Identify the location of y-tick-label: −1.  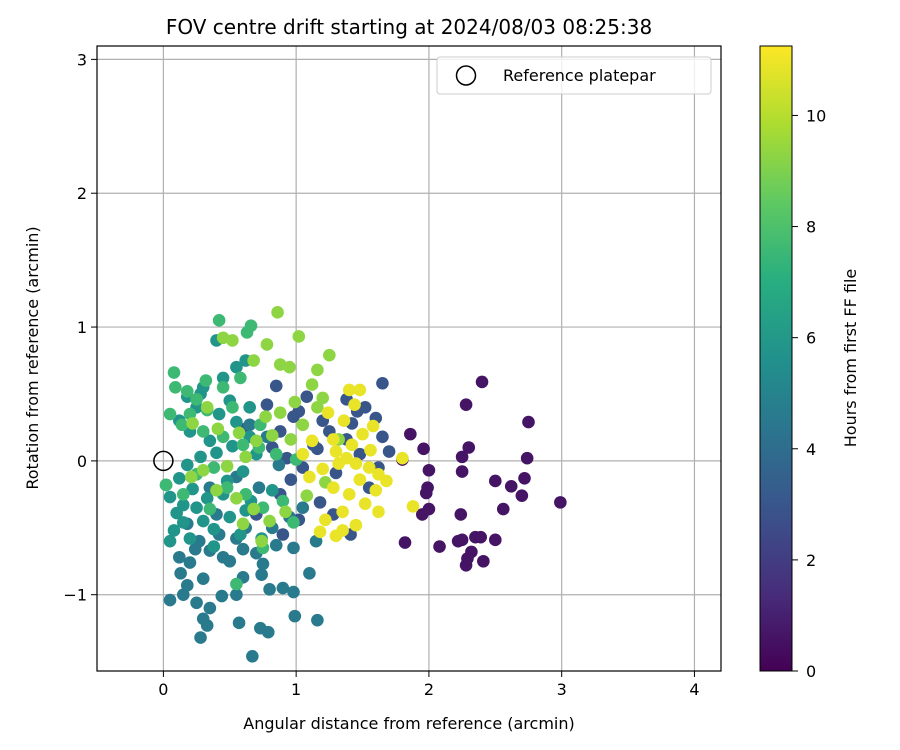
(75, 595).